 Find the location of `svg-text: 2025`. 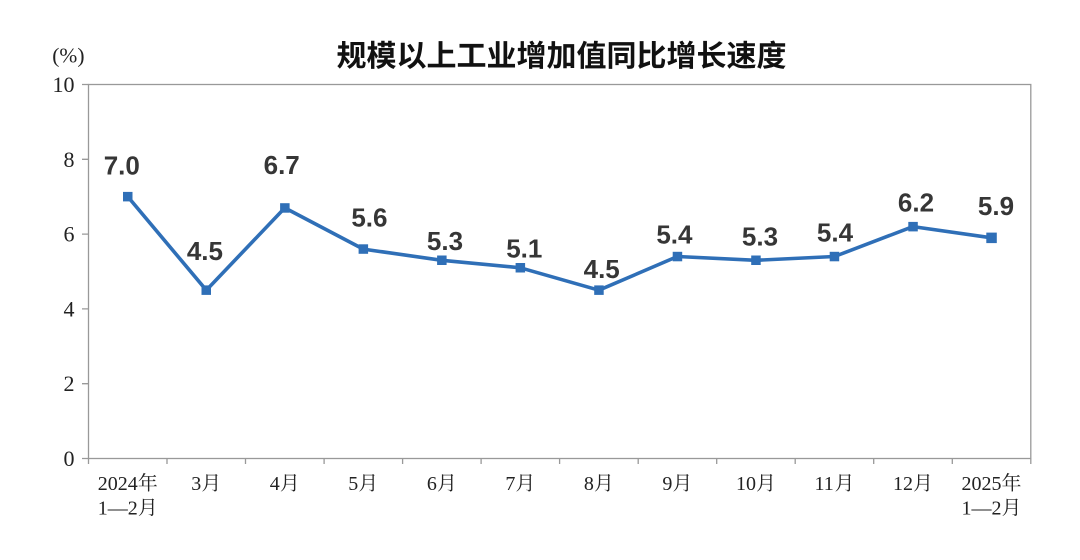

svg-text: 2025 is located at coordinates (982, 484).